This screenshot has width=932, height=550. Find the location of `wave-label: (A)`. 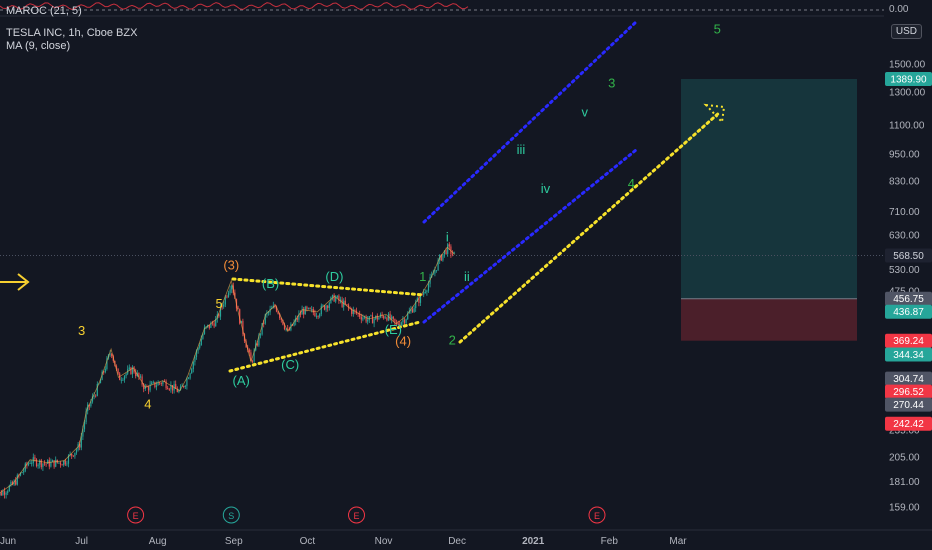

wave-label: (A) is located at coordinates (241, 380).